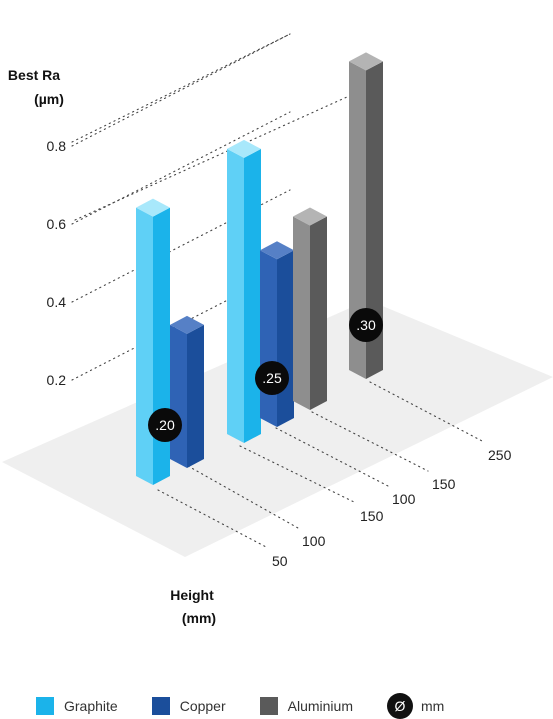 The height and width of the screenshot is (719, 553). What do you see at coordinates (45, 706) in the screenshot?
I see `legend-swatch-graphite` at bounding box center [45, 706].